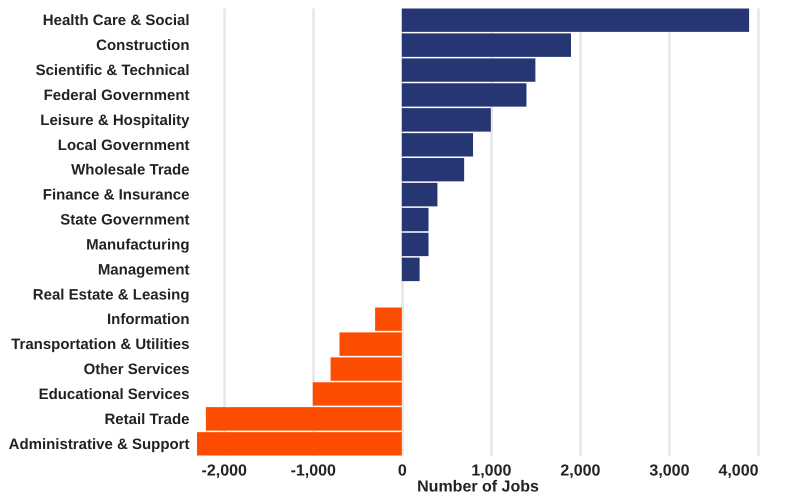  I want to click on x-tick-label: 3,000, so click(669, 471).